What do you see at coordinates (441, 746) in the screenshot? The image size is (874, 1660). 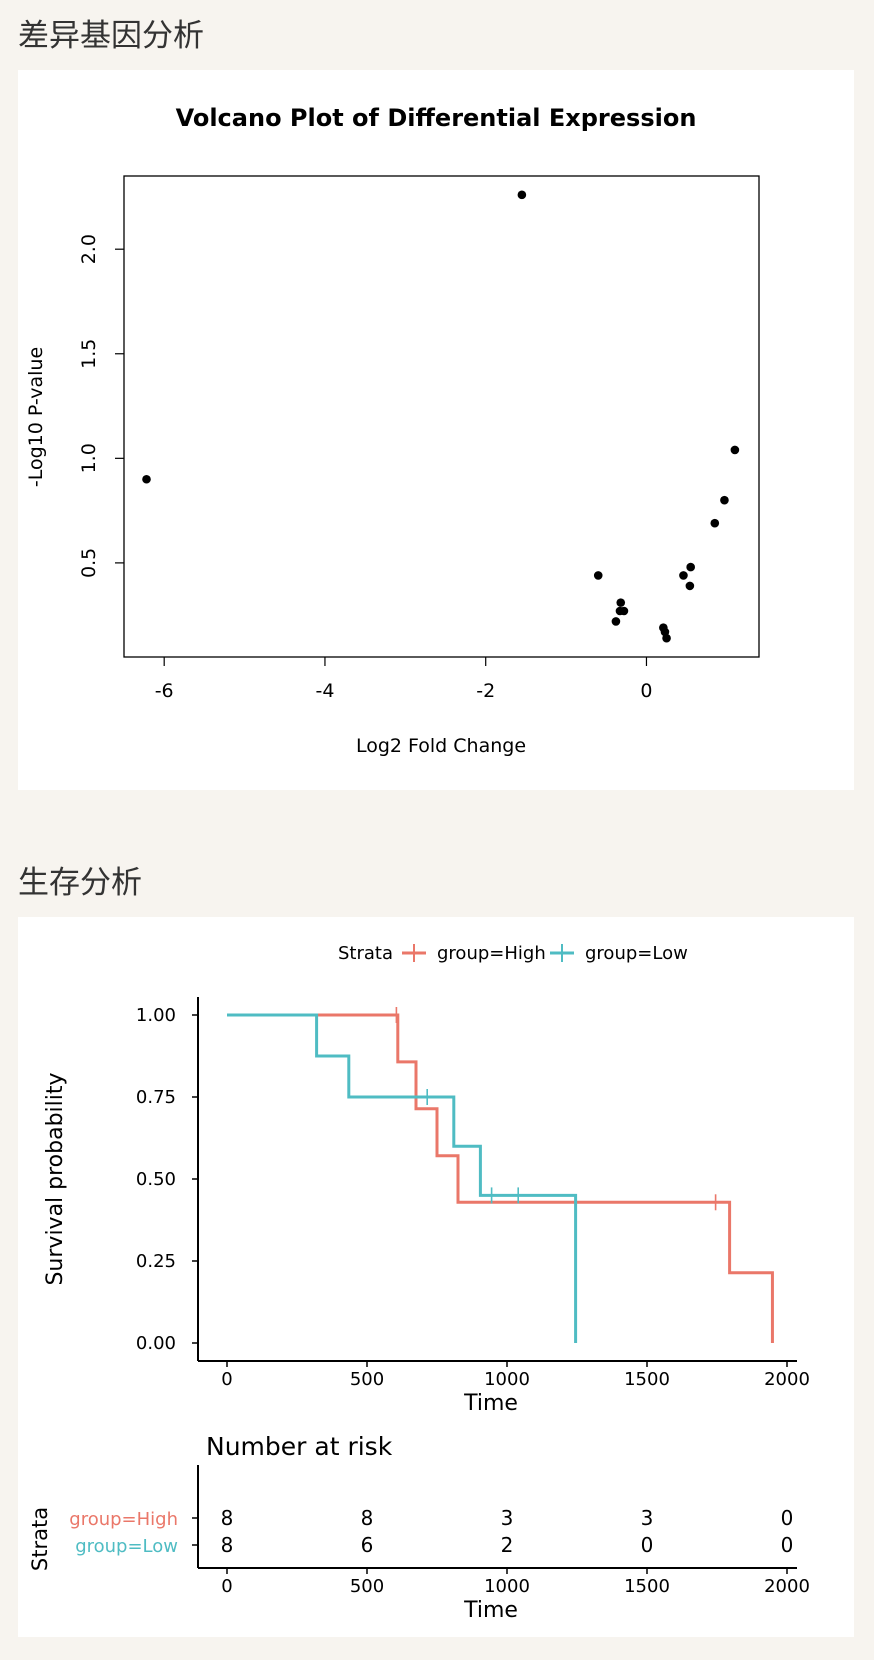 I see `volcano-x-axis-label: Log2 Fold Change` at bounding box center [441, 746].